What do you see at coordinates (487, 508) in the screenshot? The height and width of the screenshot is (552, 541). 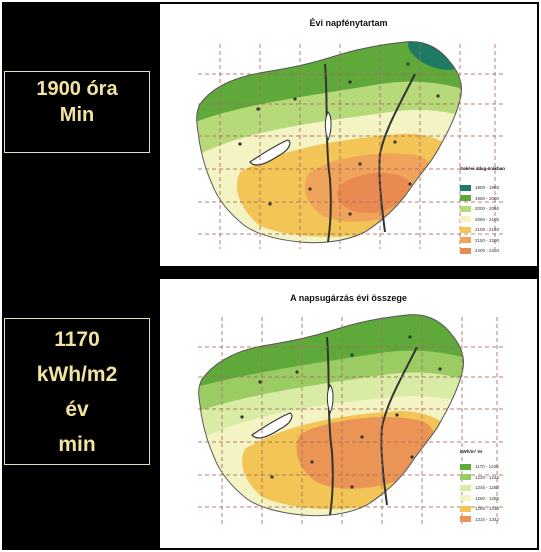 I see `legend-label: 1285 - 1310` at bounding box center [487, 508].